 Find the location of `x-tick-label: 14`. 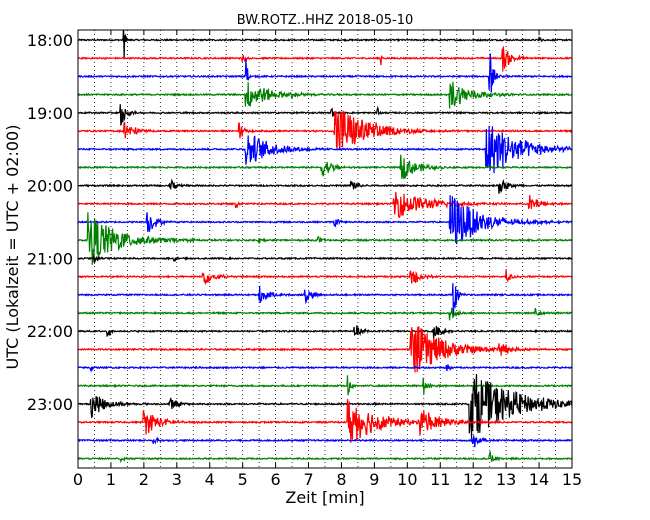

x-tick-label: 14 is located at coordinates (539, 479).